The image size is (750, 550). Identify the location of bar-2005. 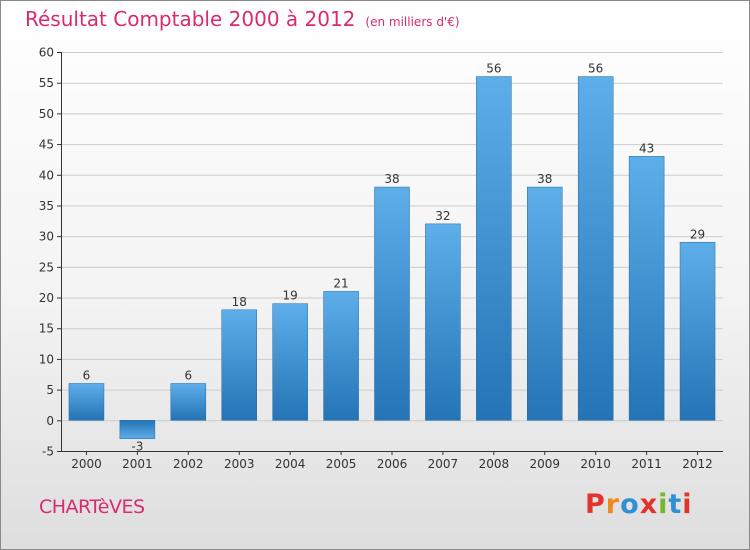
(341, 356).